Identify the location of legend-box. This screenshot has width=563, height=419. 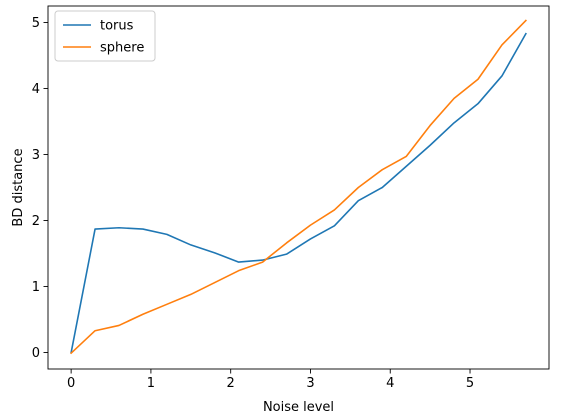
(105, 36).